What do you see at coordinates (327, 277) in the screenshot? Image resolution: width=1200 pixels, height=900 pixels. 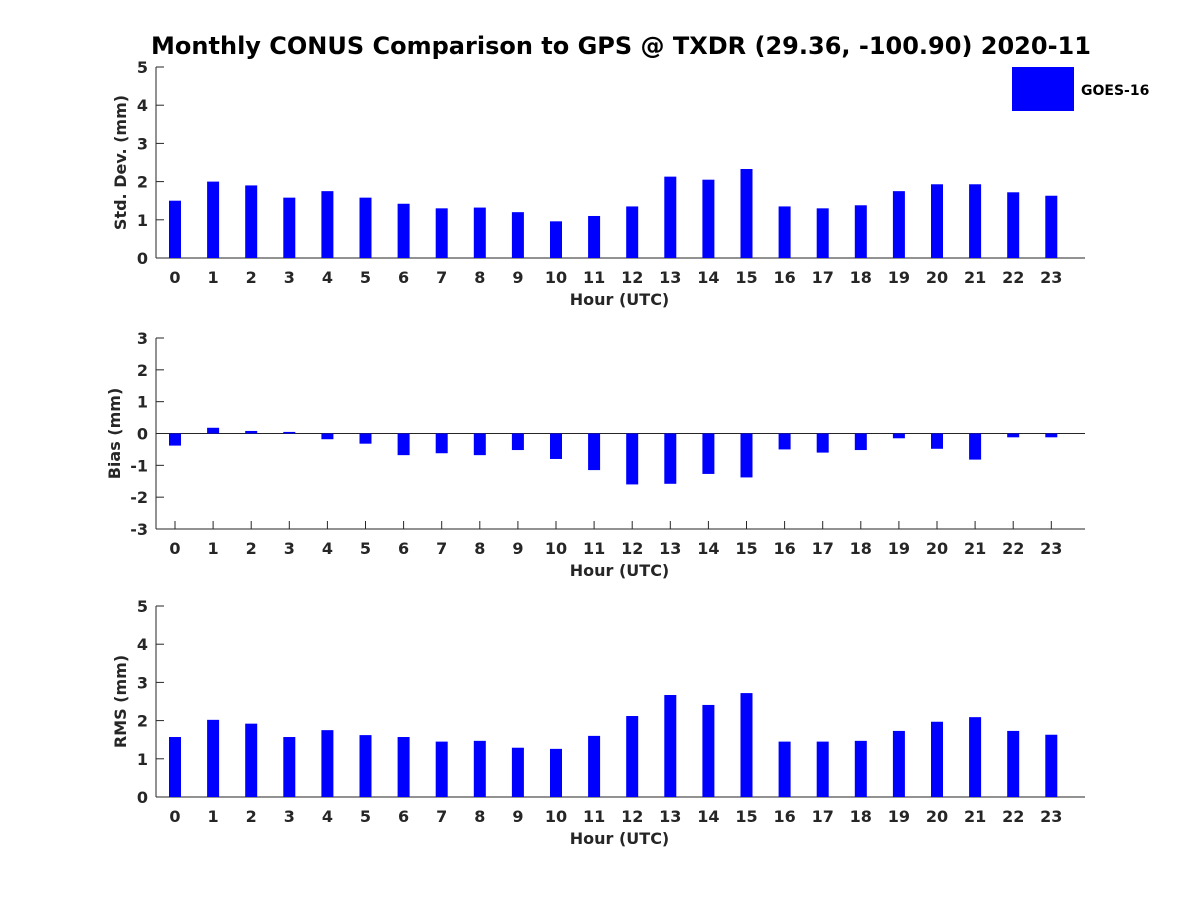 I see `x-tick-label: 4` at bounding box center [327, 277].